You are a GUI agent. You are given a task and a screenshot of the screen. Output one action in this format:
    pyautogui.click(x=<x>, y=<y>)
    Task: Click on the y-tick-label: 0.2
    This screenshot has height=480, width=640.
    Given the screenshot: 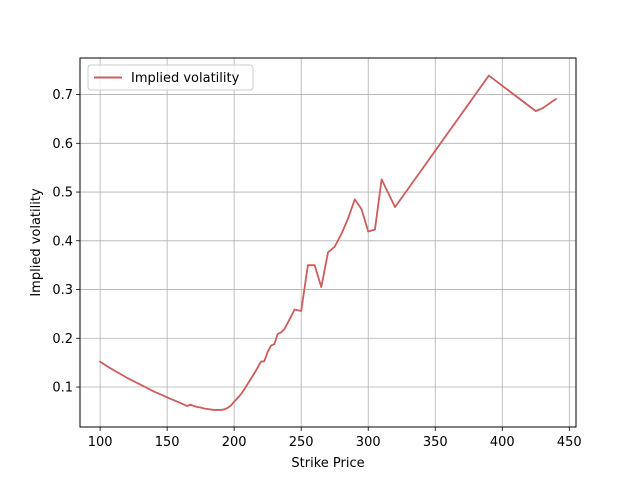 What is the action you would take?
    pyautogui.click(x=62, y=339)
    